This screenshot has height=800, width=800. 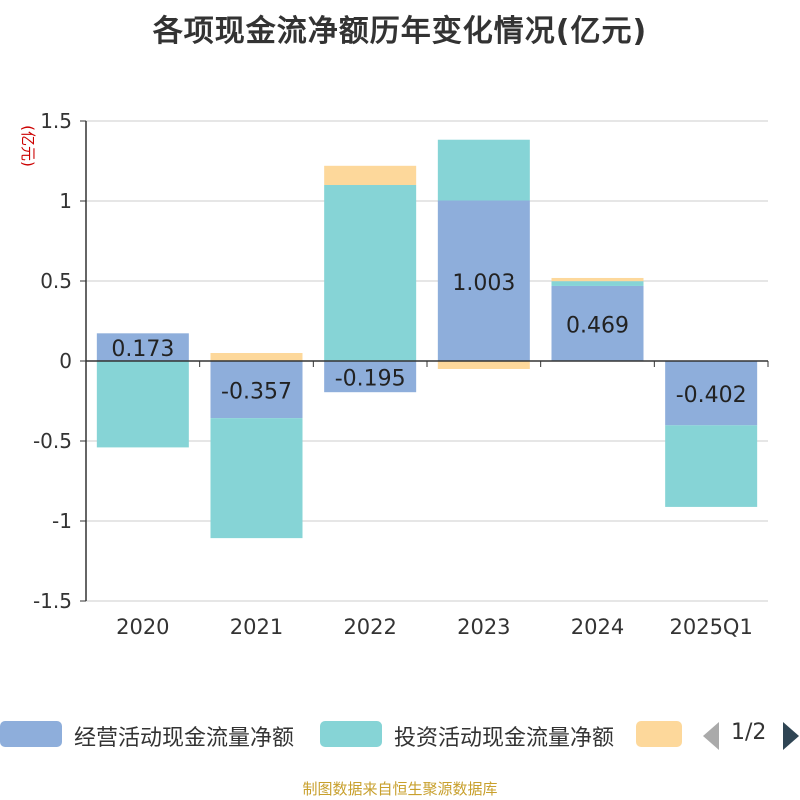 I want to click on bar-0-2024, so click(x=597, y=323).